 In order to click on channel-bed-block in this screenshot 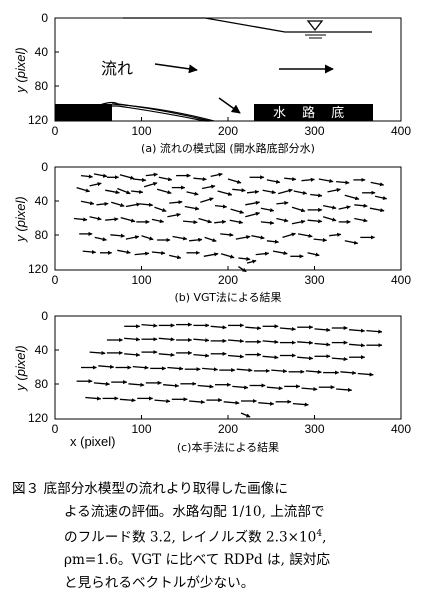, I will do `click(313, 112)`.